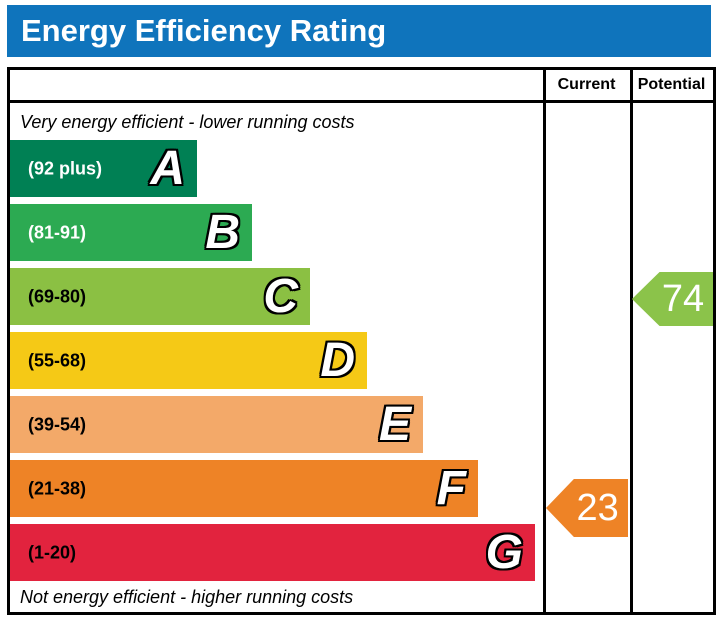 This screenshot has height=619, width=718. I want to click on band-g-letter: G, so click(504, 552).